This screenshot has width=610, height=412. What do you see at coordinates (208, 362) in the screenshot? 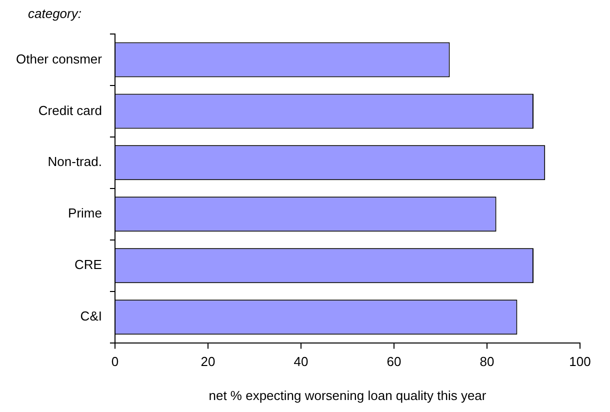
I see `x-tick-label: 20` at bounding box center [208, 362].